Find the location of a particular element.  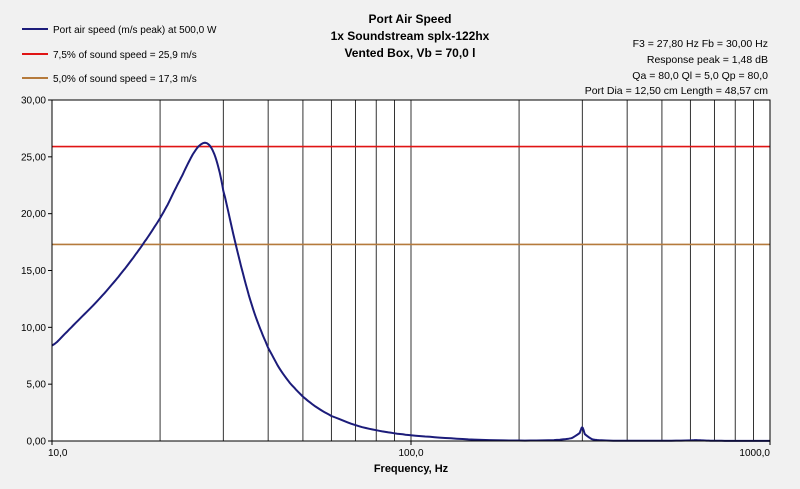

x-tick-label: 10,0 is located at coordinates (58, 453).